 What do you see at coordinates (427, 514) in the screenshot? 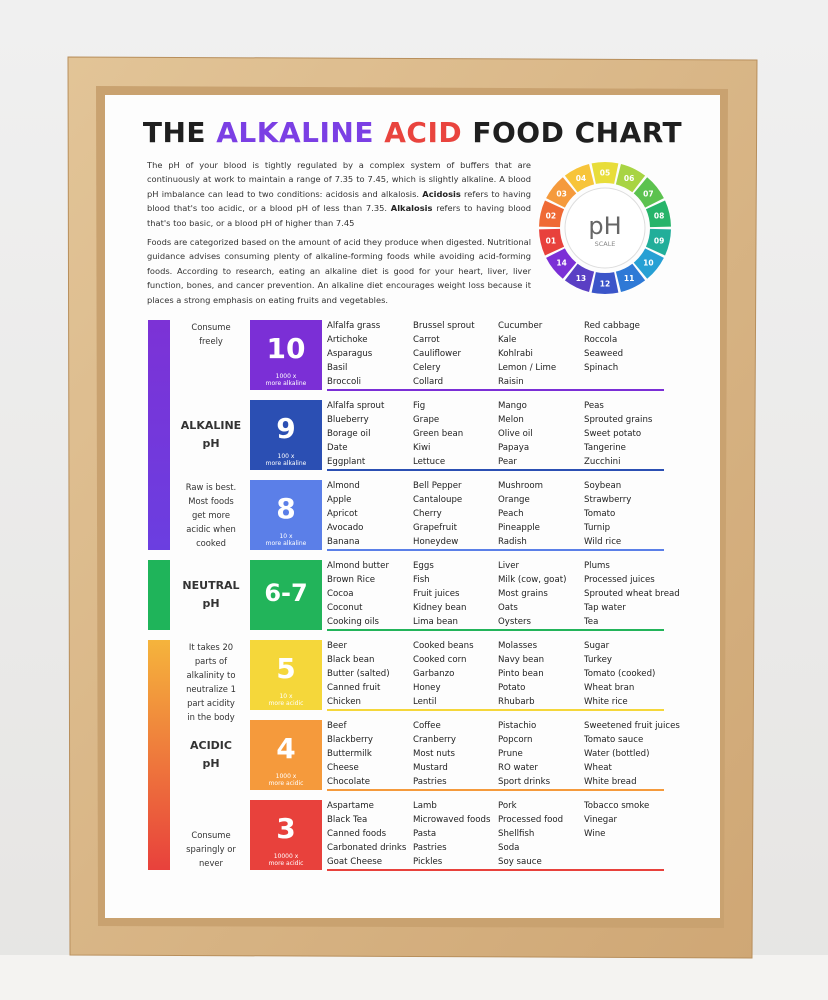
I see `food-item: Cherry` at bounding box center [427, 514].